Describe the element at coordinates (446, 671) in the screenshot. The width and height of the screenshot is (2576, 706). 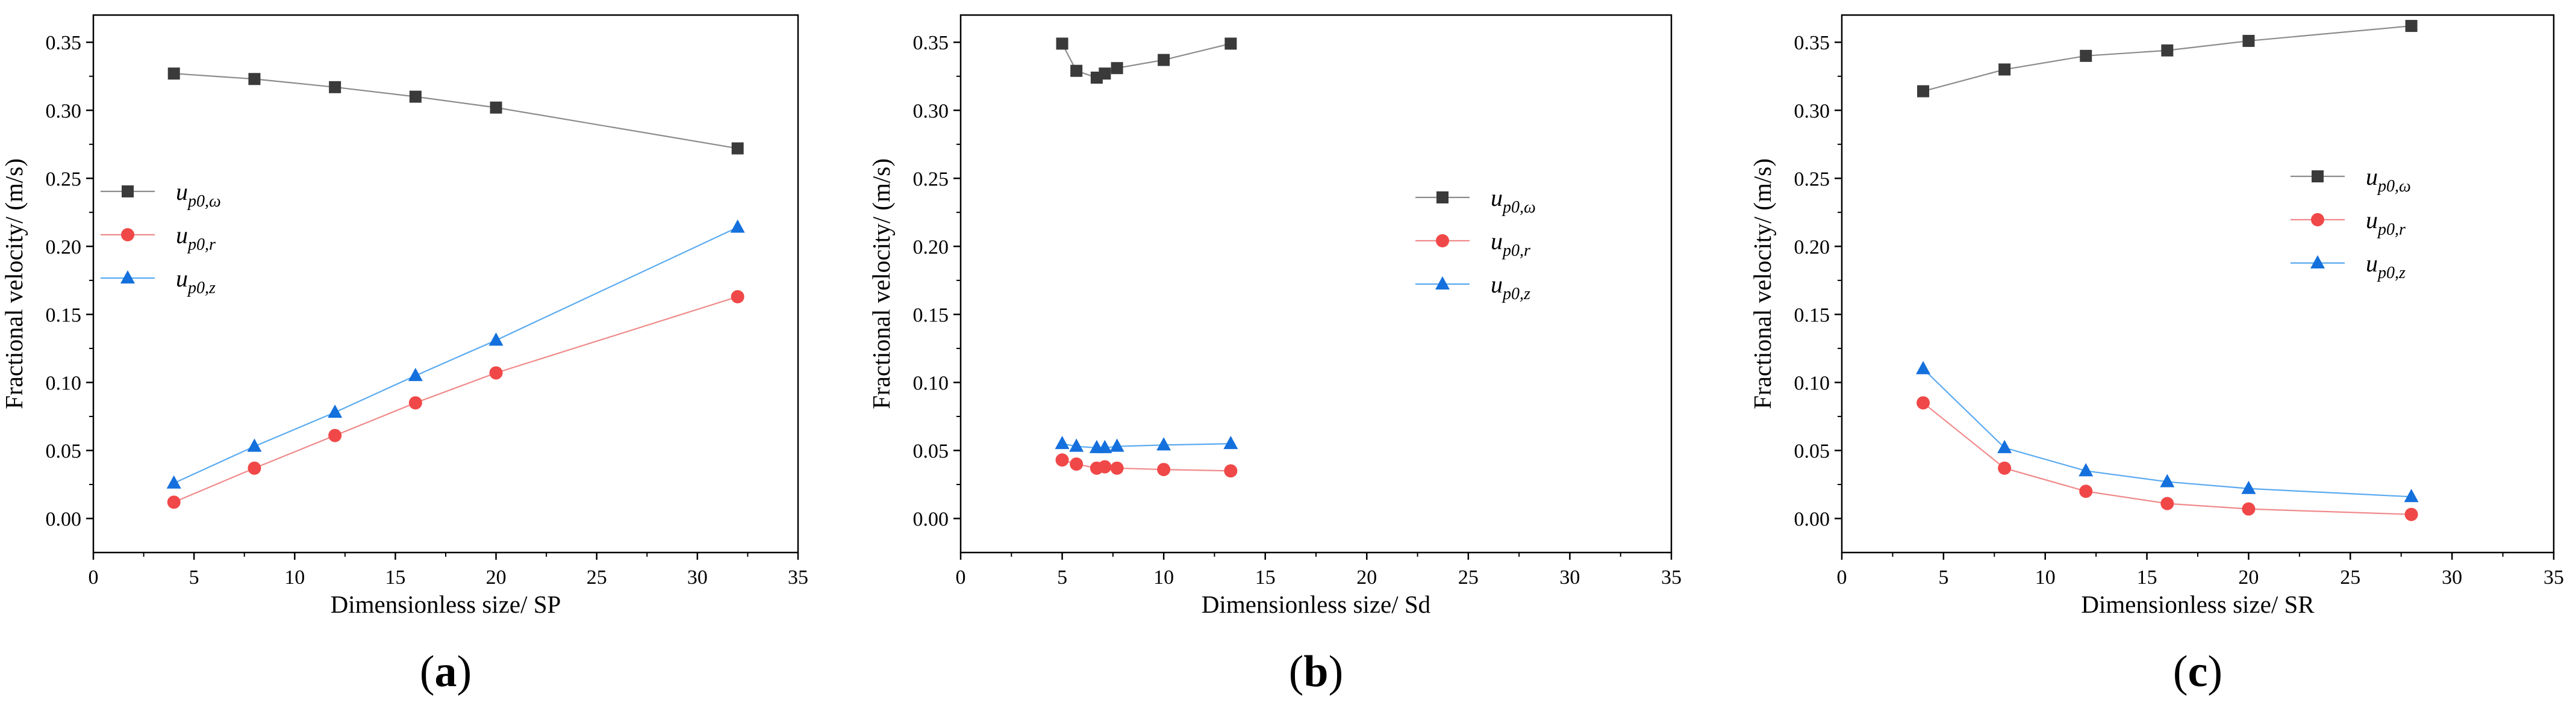
I see `panel-label: (a)` at that location.